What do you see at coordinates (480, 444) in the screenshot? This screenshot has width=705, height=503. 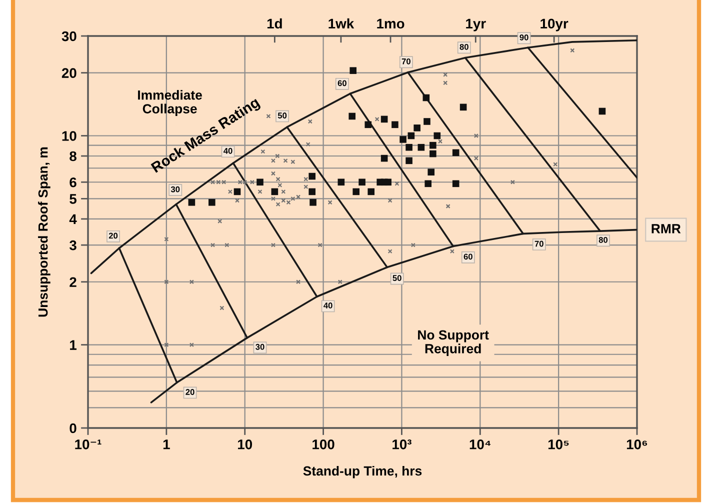 I see `x-tick-label: 10⁴` at bounding box center [480, 444].